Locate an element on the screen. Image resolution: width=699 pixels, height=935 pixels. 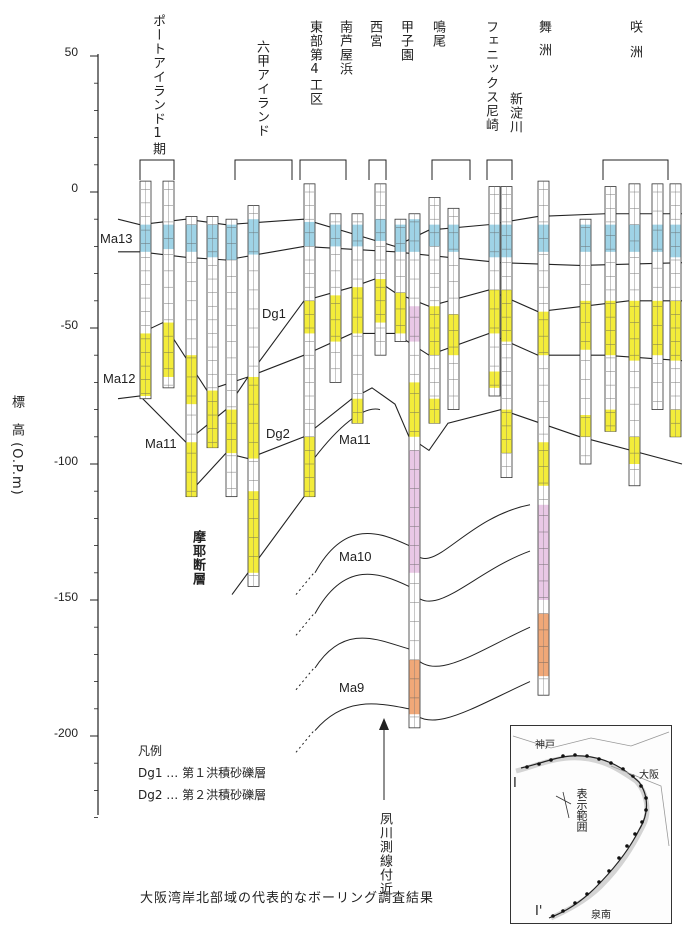
legend-item-dg1: Dg1 … 第１洪積砂礫層 is located at coordinates (202, 773).